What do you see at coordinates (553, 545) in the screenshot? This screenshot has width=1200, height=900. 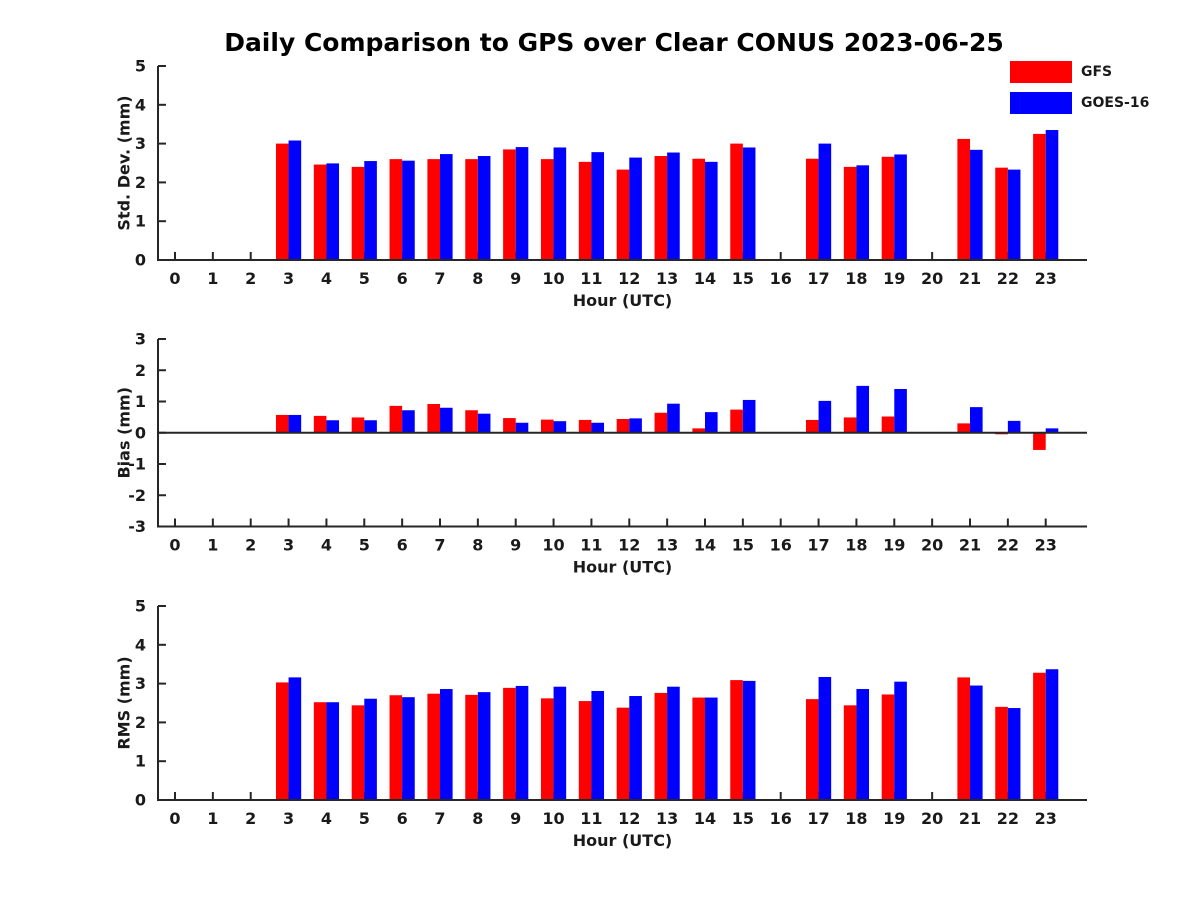 I see `x-tick-label: 10` at bounding box center [553, 545].